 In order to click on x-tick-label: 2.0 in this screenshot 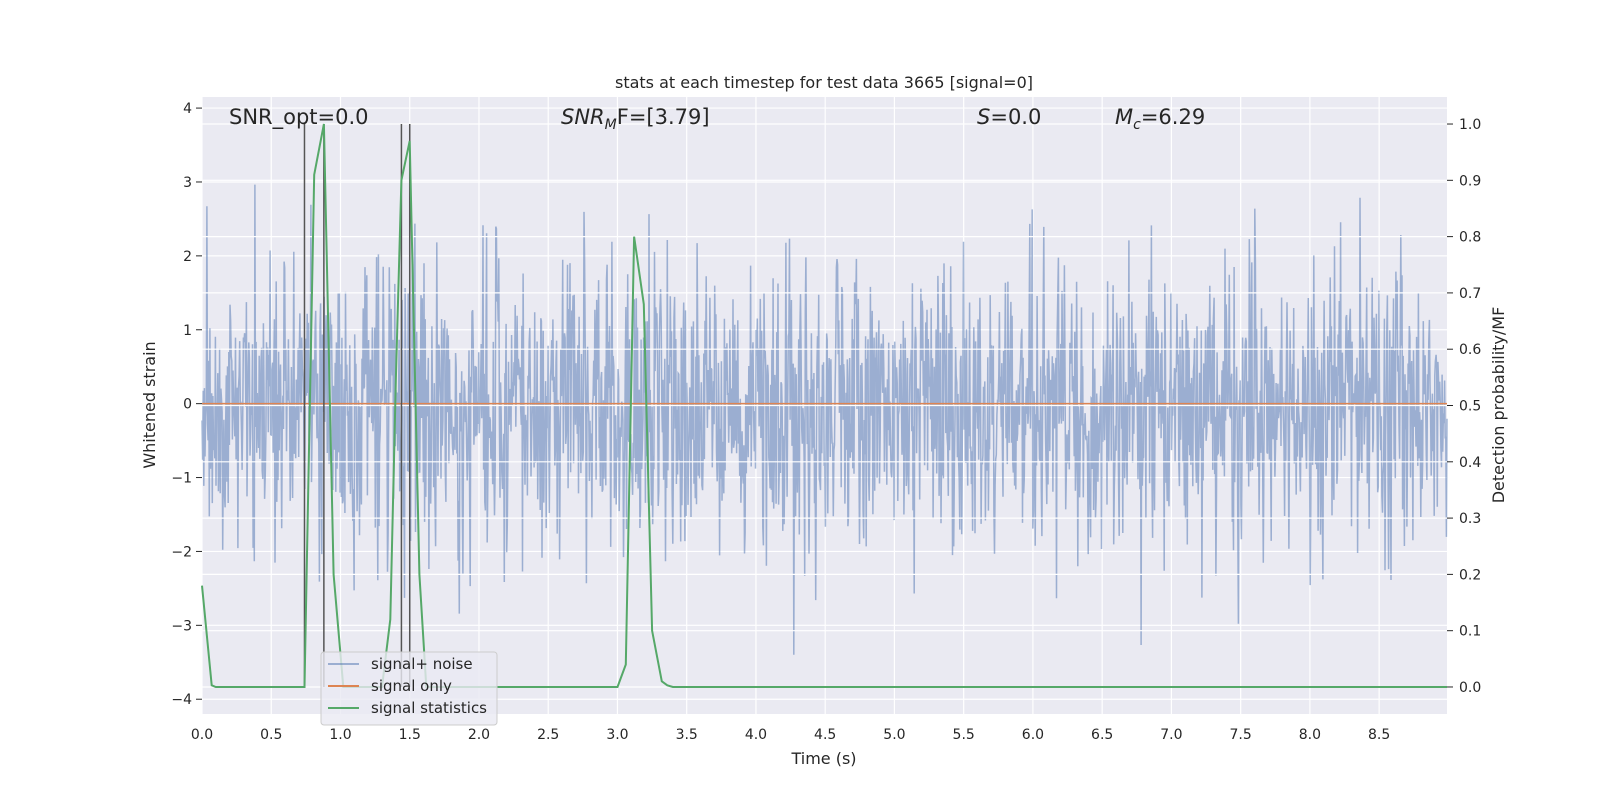, I will do `click(479, 735)`.